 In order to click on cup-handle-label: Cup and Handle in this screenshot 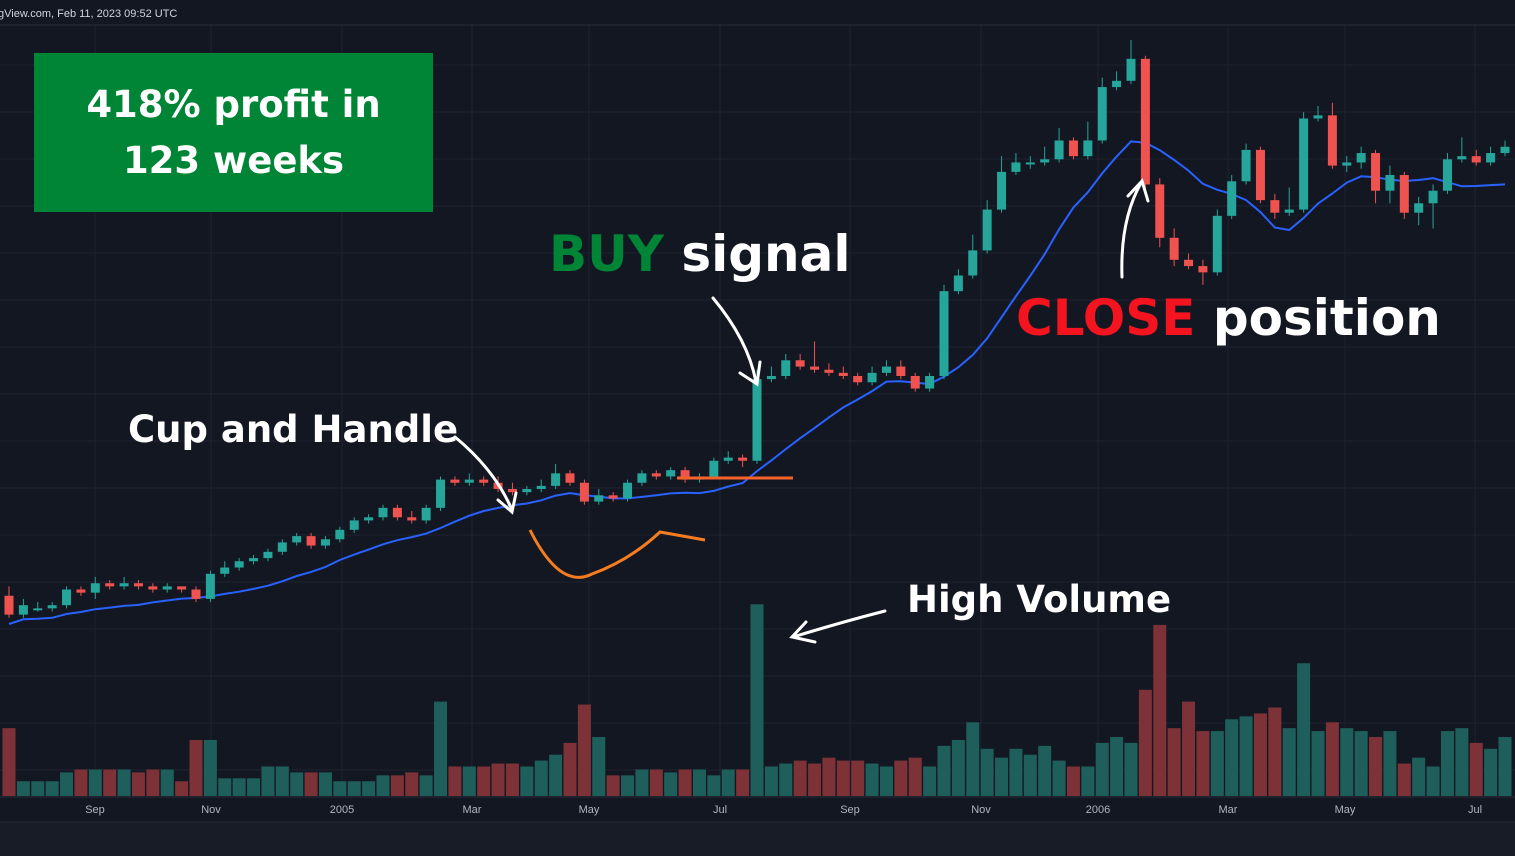, I will do `click(293, 429)`.